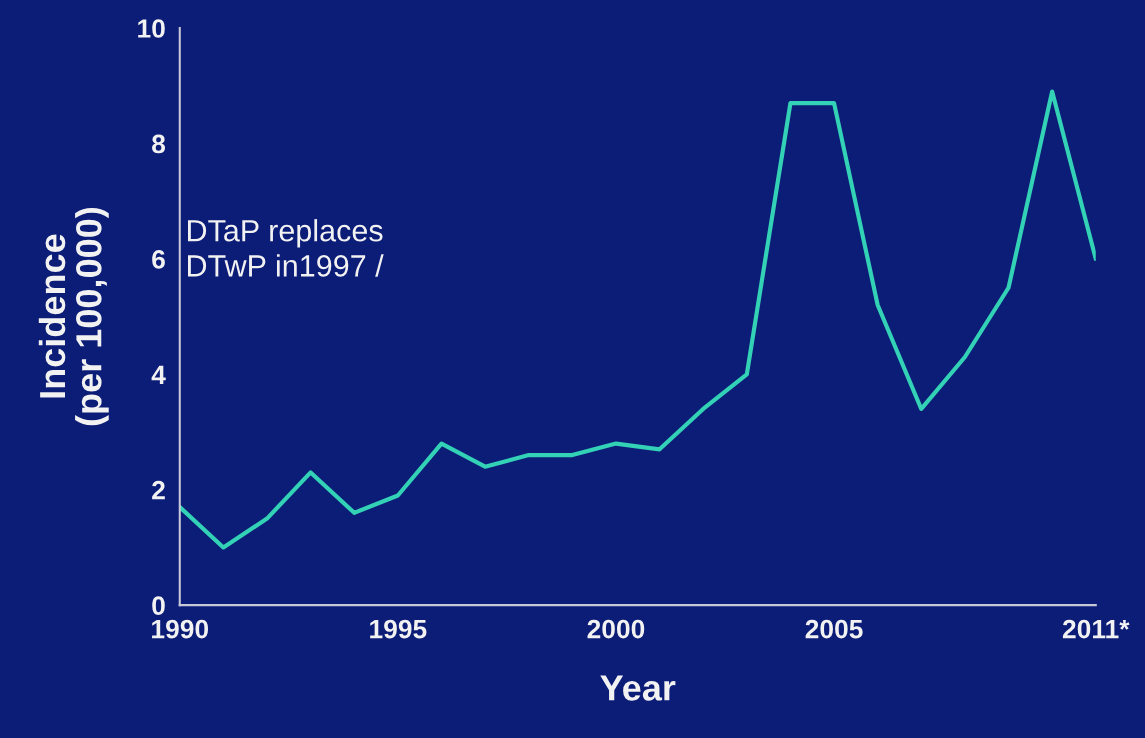  Describe the element at coordinates (1096, 629) in the screenshot. I see `x-tick-label: 2011*` at that location.